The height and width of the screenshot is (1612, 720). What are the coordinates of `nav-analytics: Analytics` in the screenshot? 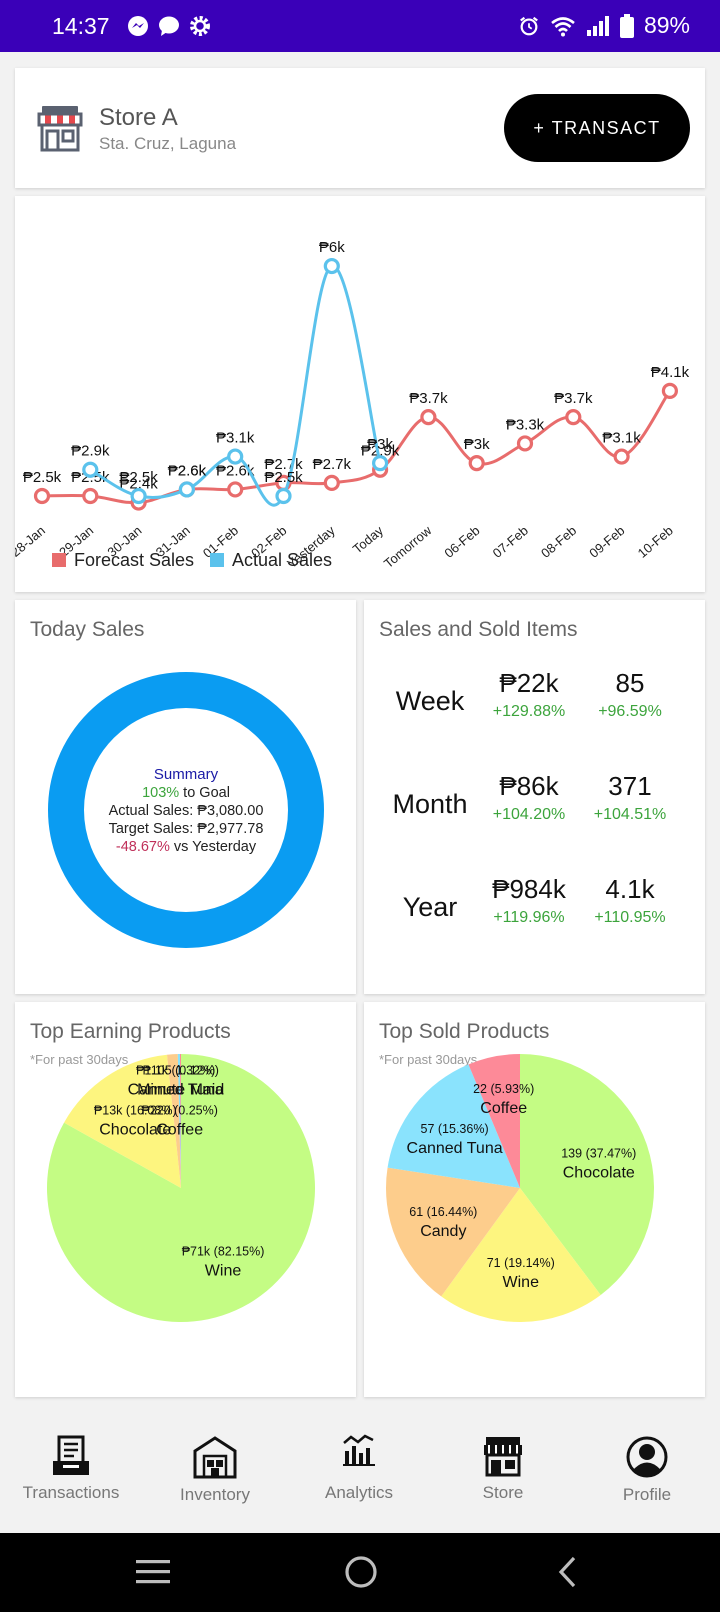 It's located at (359, 1467).